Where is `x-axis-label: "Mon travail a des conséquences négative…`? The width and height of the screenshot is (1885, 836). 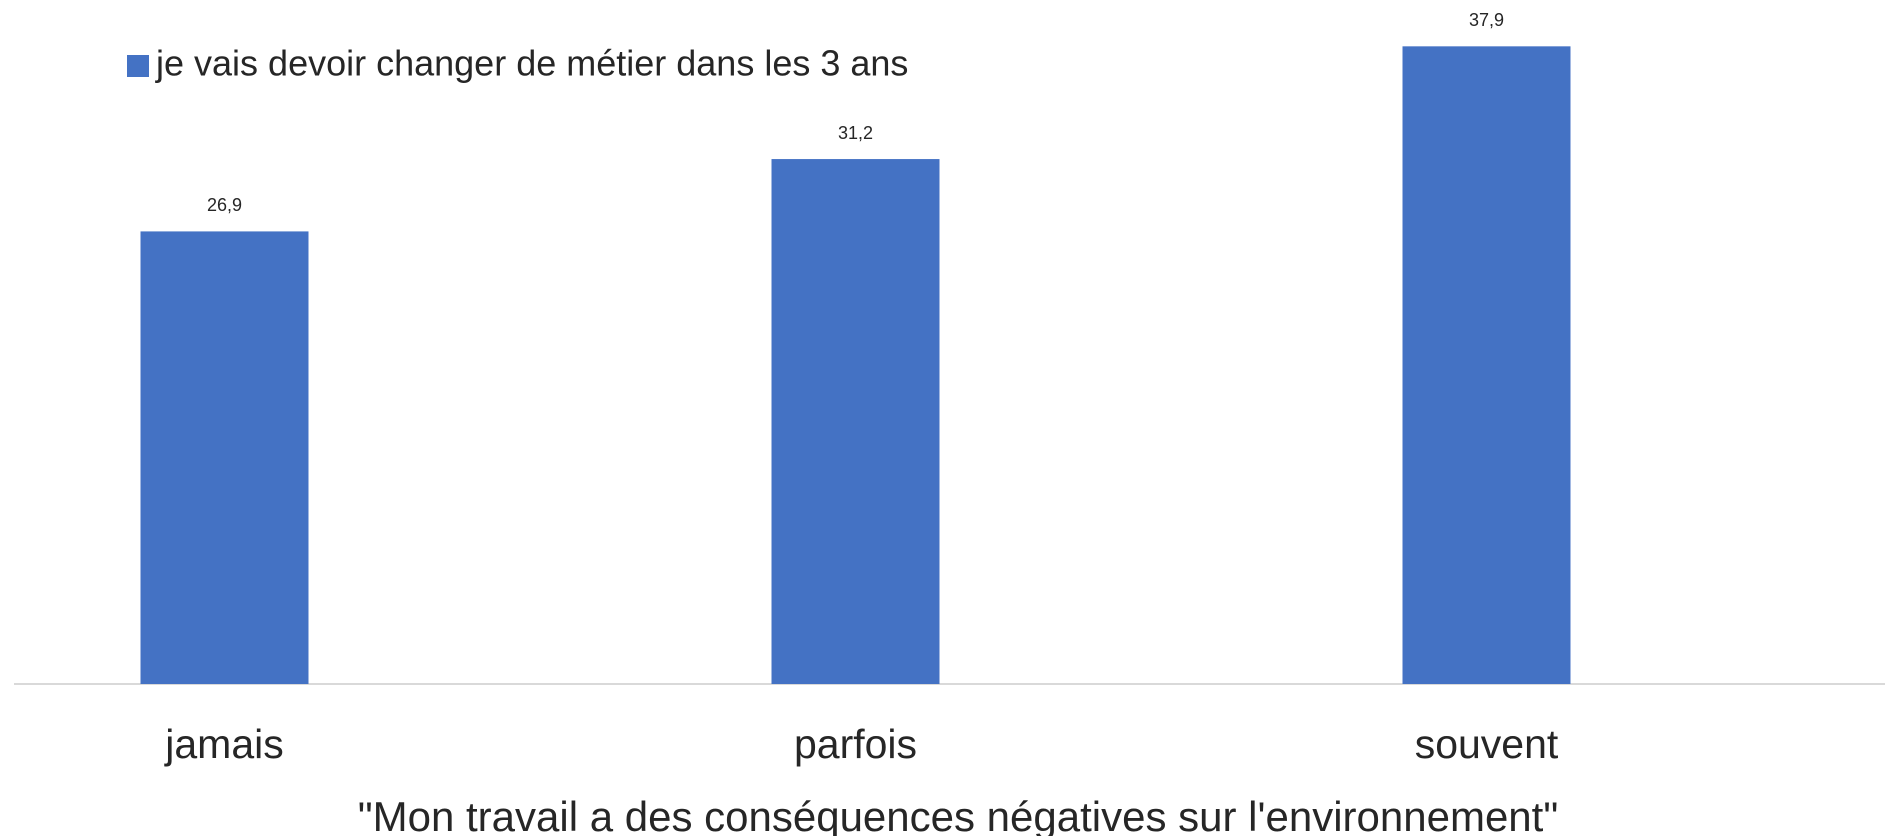 x-axis-label: "Mon travail a des conséquences négative… is located at coordinates (958, 814).